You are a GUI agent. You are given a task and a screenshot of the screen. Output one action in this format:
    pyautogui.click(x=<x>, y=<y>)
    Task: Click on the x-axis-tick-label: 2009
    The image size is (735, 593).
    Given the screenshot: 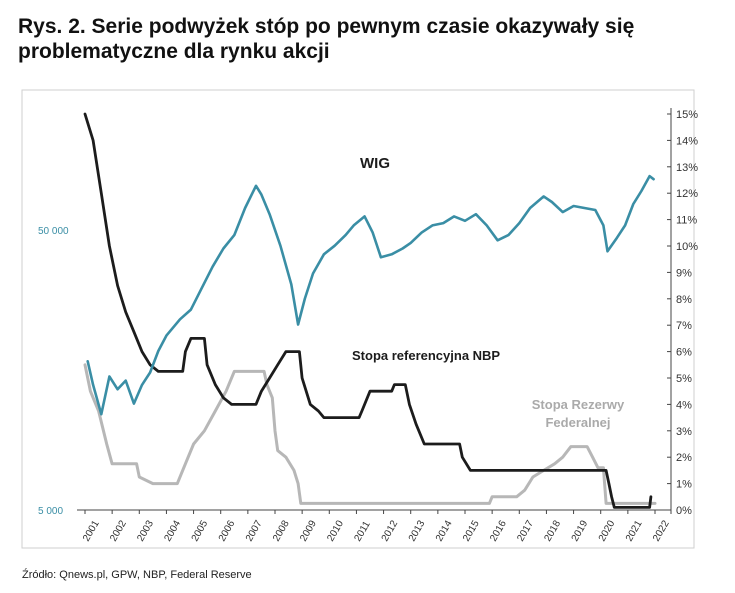 What is the action you would take?
    pyautogui.click(x=308, y=530)
    